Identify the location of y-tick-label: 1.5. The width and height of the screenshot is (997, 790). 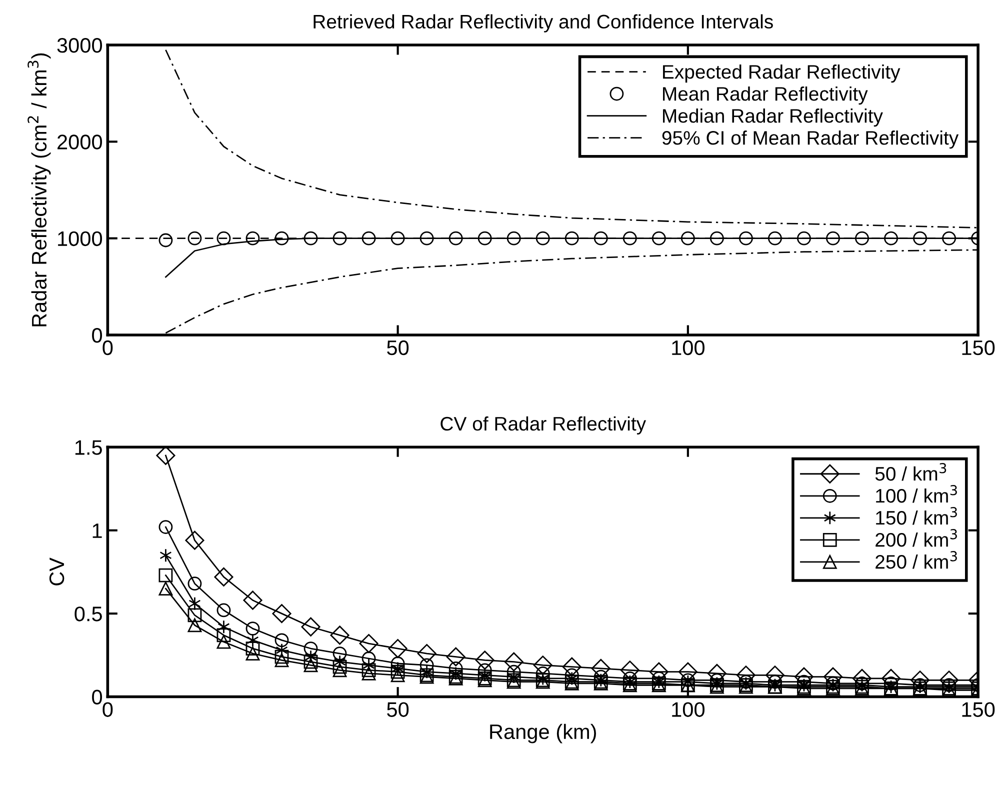
(88, 447).